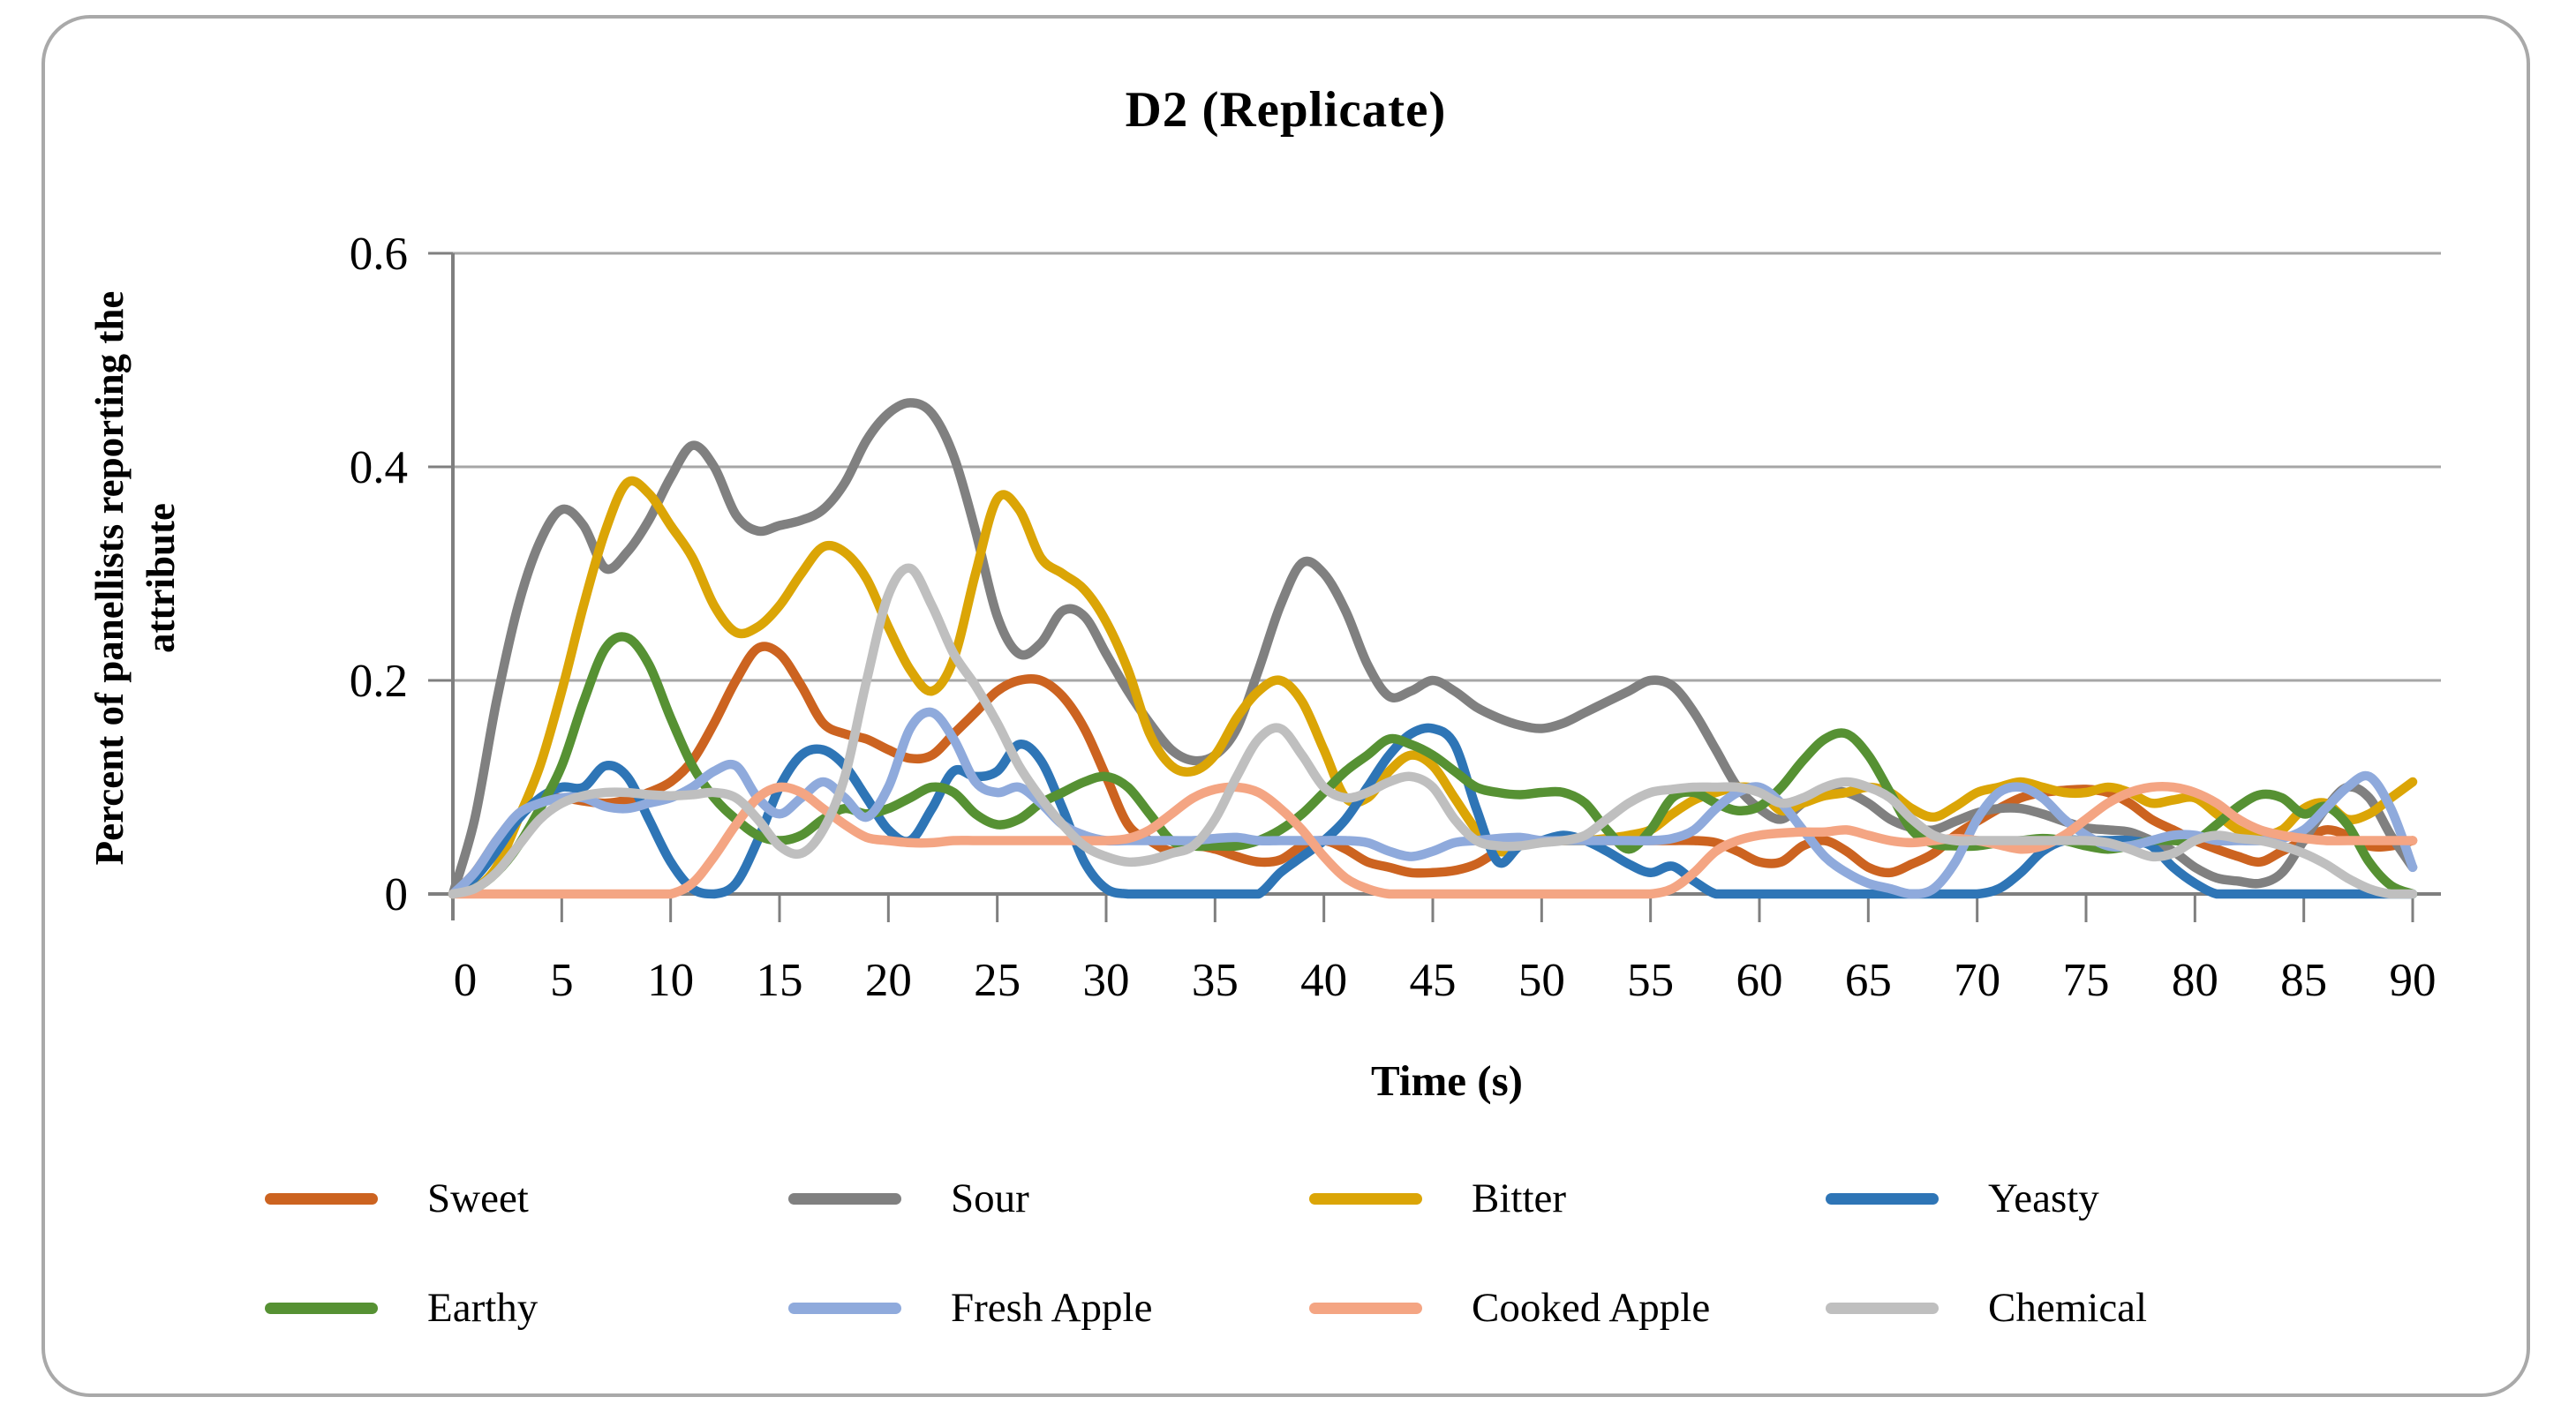 This screenshot has height=1412, width=2576. Describe the element at coordinates (379, 467) in the screenshot. I see `y-tick-label: 0.4` at that location.